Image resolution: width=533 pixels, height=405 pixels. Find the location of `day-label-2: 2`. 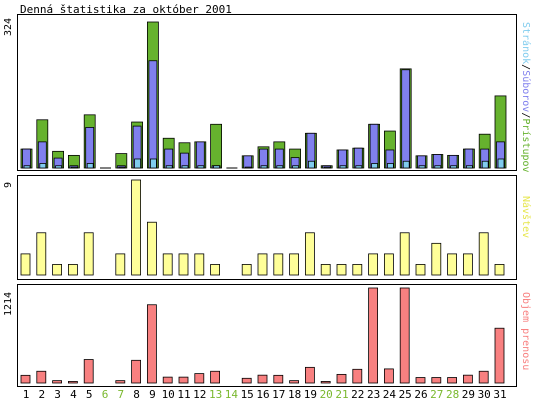

day-label-2: 2 is located at coordinates (41, 394).